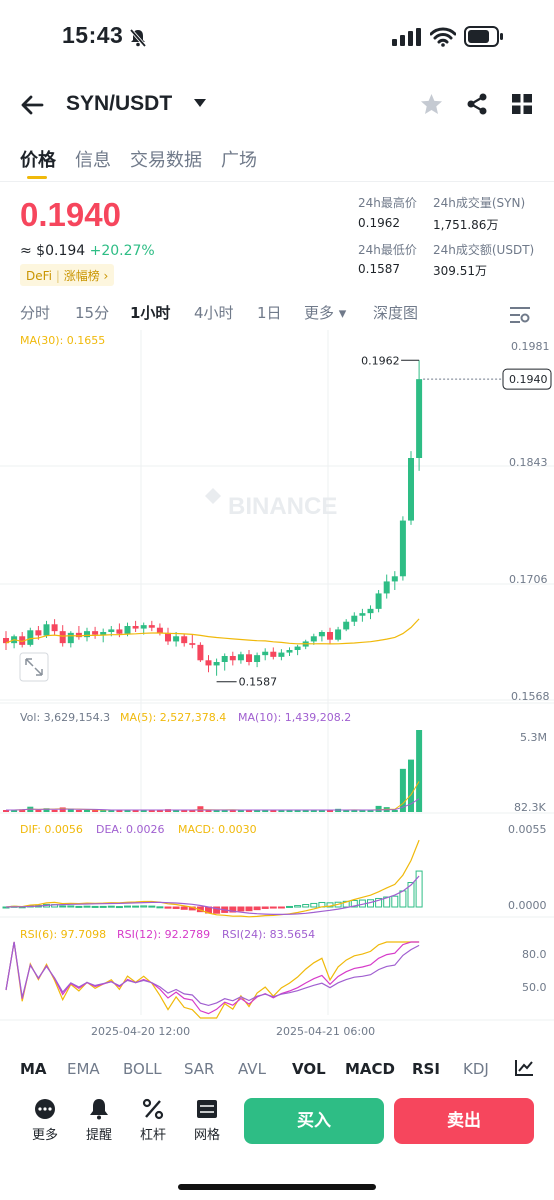 This screenshot has height=1200, width=554. What do you see at coordinates (213, 796) in the screenshot?
I see `volume-ma5-line` at bounding box center [213, 796].